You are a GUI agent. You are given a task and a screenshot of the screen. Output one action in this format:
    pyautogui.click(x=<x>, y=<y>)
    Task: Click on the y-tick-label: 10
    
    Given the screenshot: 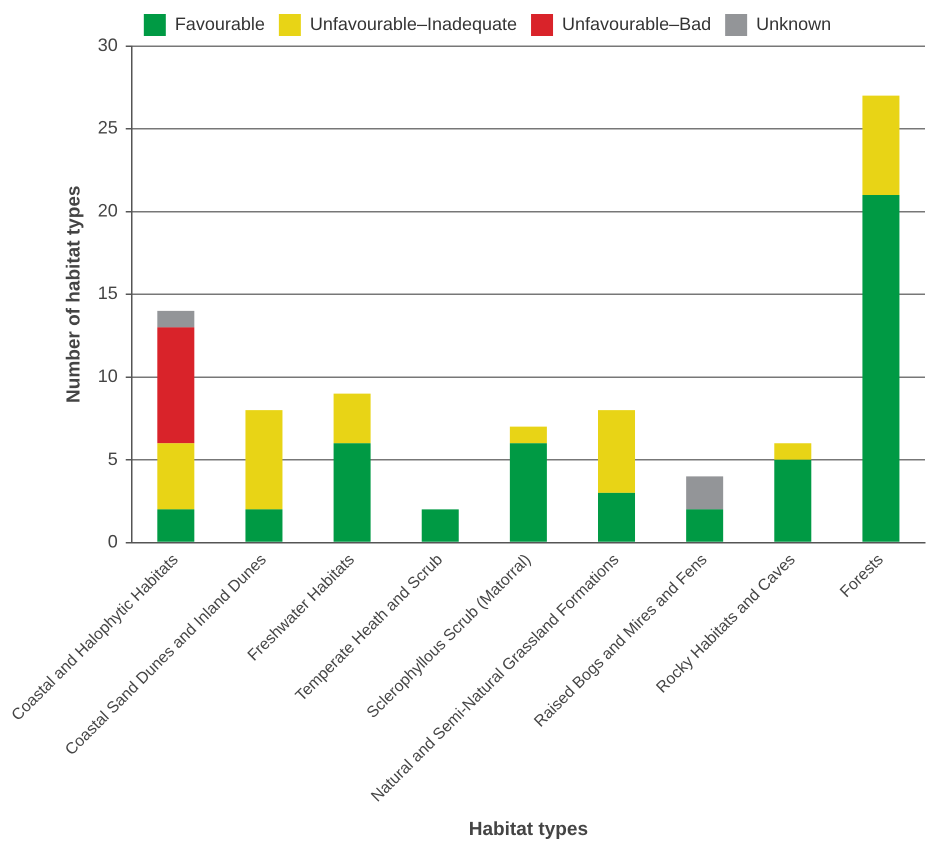 What is the action you would take?
    pyautogui.click(x=108, y=376)
    